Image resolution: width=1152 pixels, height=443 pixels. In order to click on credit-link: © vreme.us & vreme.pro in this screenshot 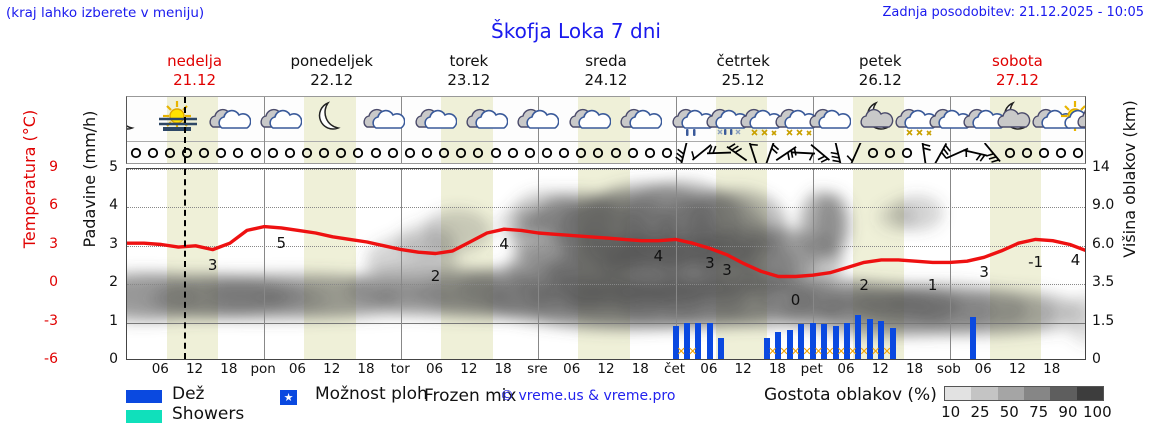, I will do `click(588, 396)`.